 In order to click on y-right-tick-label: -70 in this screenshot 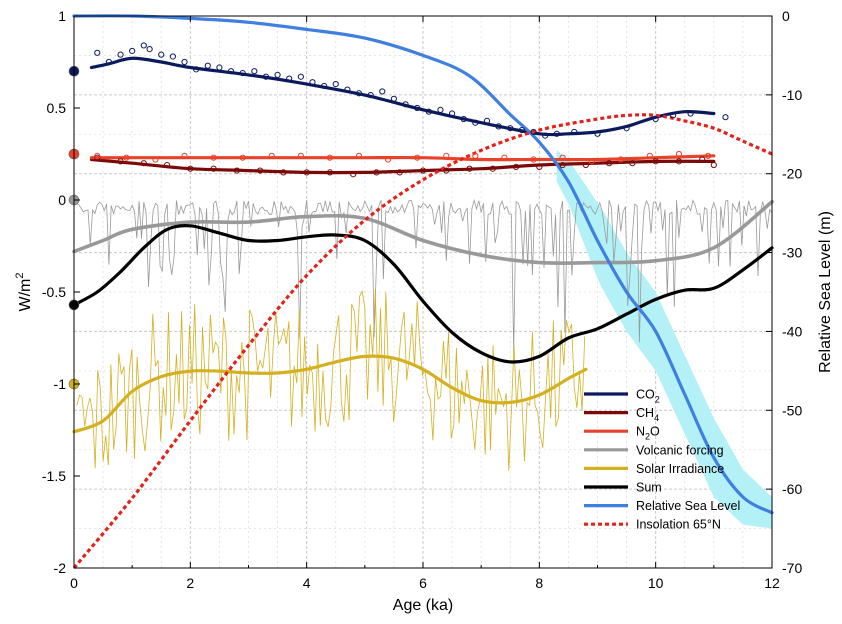, I will do `click(792, 568)`.